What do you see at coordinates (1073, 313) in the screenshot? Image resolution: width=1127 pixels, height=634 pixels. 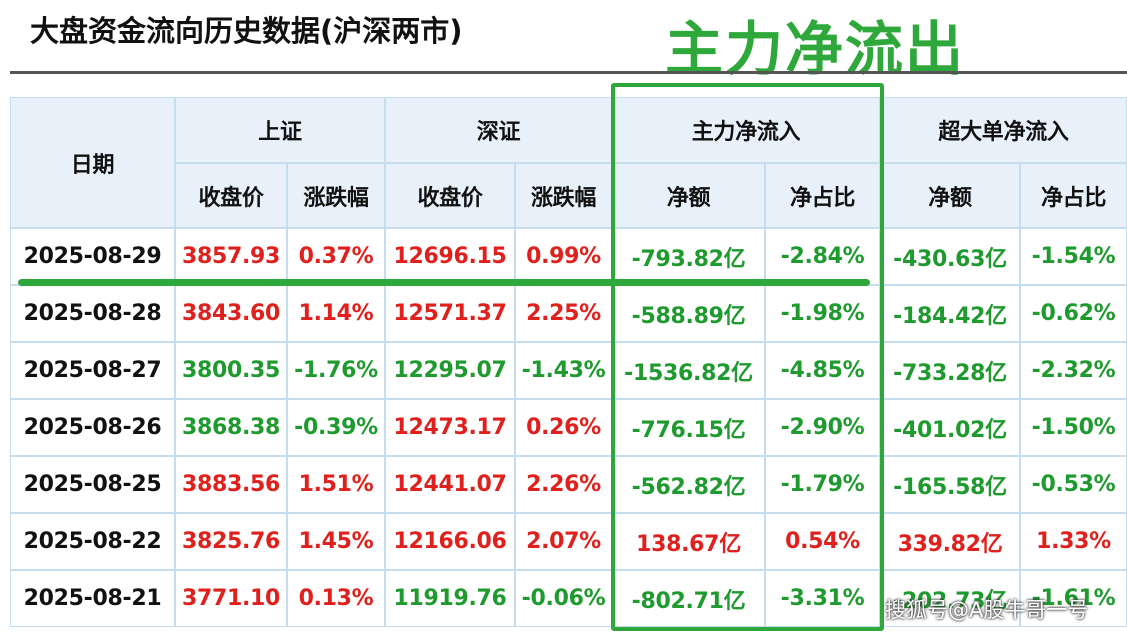 I see `value-cell: -0.62%` at bounding box center [1073, 313].